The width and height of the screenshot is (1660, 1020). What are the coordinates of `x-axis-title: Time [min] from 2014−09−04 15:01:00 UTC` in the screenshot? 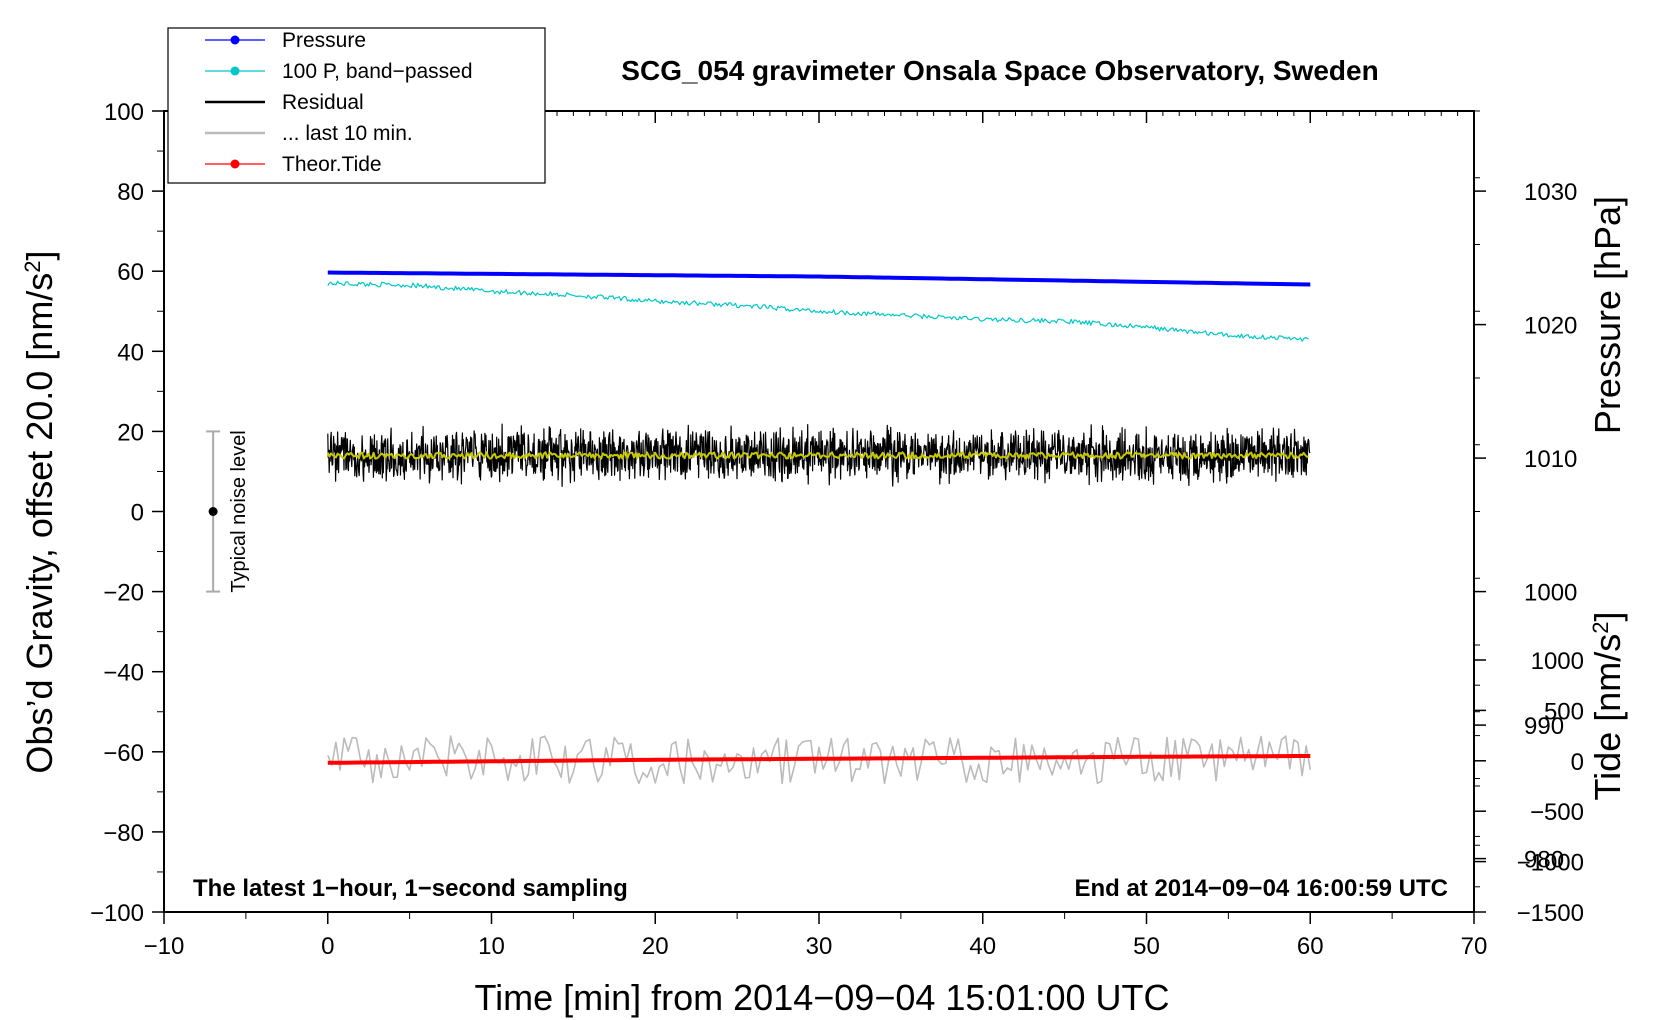 It's located at (821, 997).